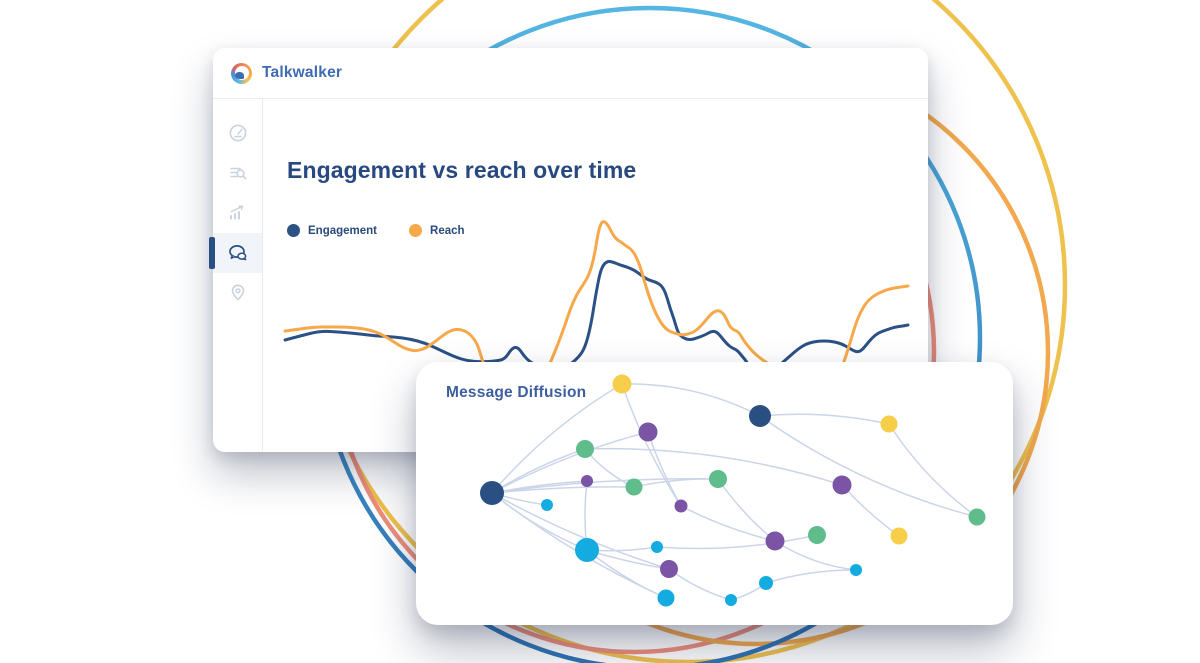  What do you see at coordinates (889, 424) in the screenshot?
I see `network-node-n3` at bounding box center [889, 424].